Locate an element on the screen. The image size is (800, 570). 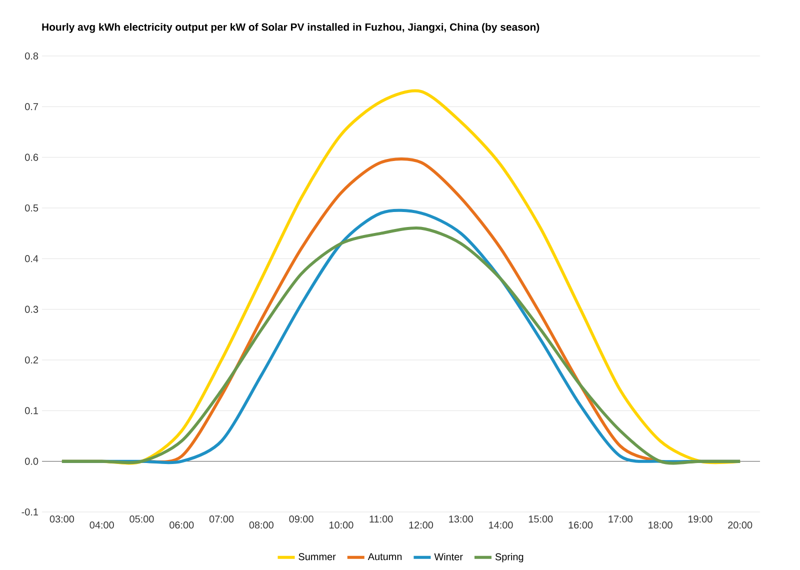
legend-label: Winter is located at coordinates (448, 556).